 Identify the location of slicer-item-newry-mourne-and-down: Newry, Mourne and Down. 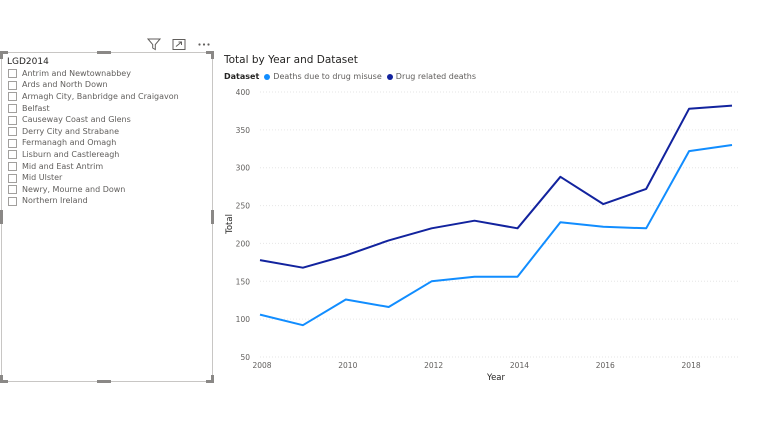
(93, 190).